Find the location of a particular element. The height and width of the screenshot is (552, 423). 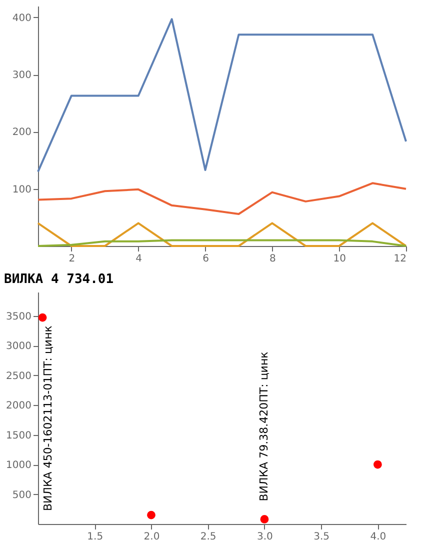

x-tick-label: 1.5 is located at coordinates (95, 537).